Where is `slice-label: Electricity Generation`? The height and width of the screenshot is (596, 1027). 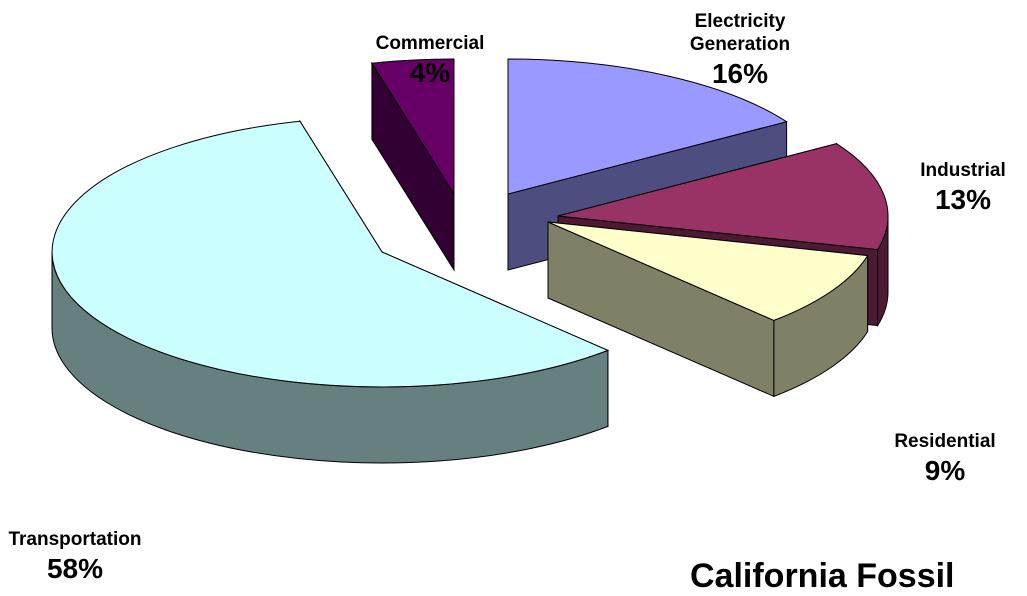
slice-label: Electricity Generation is located at coordinates (740, 33).